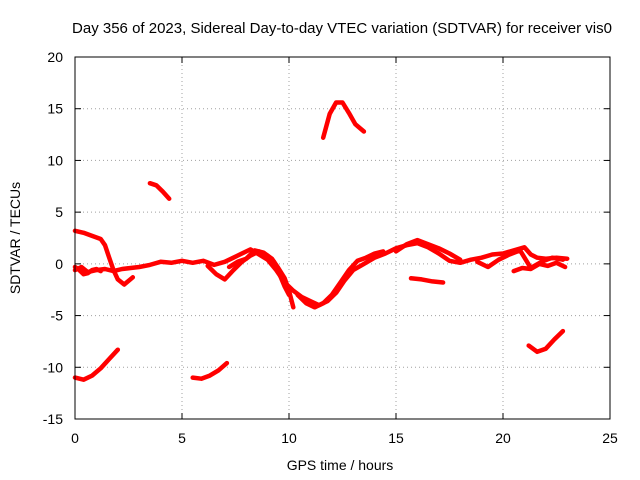 This screenshot has width=640, height=480. I want to click on x-tick-label: 5, so click(182, 438).